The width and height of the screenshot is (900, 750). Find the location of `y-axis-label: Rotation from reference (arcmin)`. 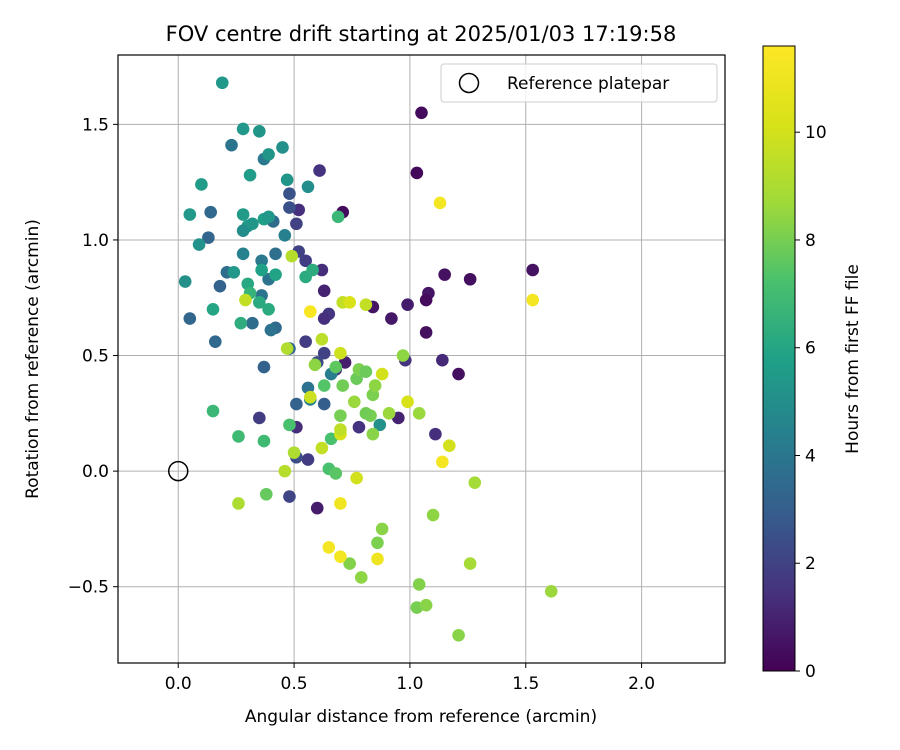

y-axis-label: Rotation from reference (arcmin) is located at coordinates (33, 359).